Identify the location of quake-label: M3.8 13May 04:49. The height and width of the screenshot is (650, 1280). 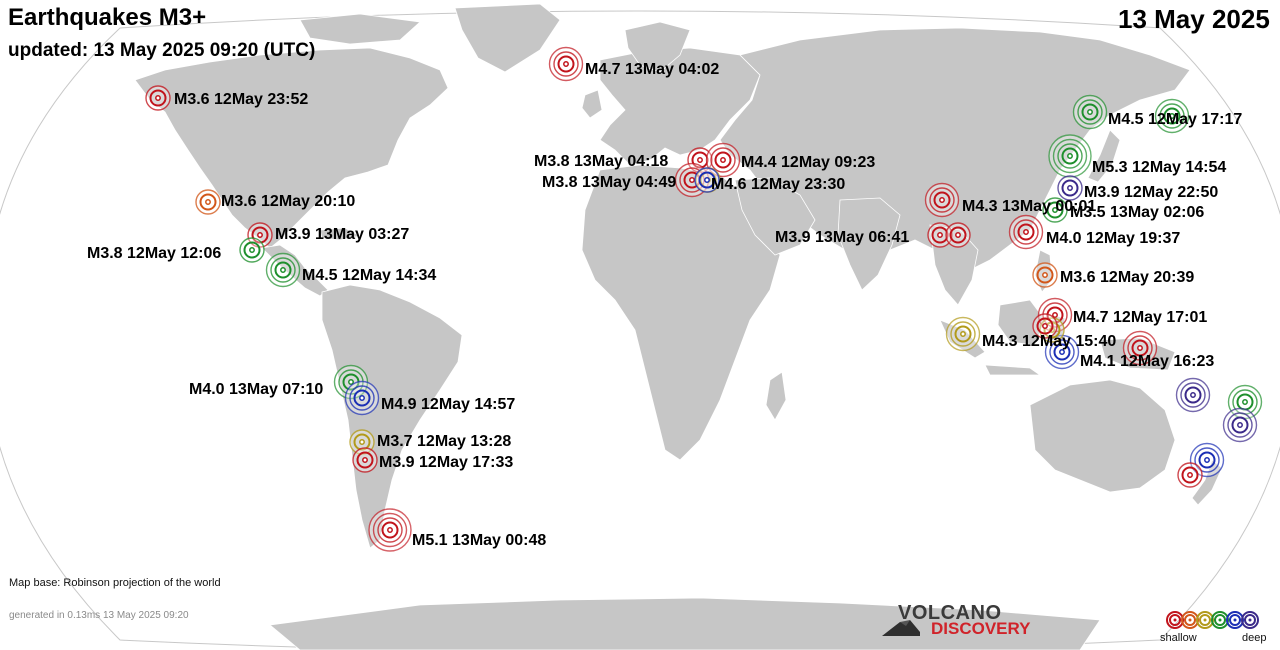
(609, 182).